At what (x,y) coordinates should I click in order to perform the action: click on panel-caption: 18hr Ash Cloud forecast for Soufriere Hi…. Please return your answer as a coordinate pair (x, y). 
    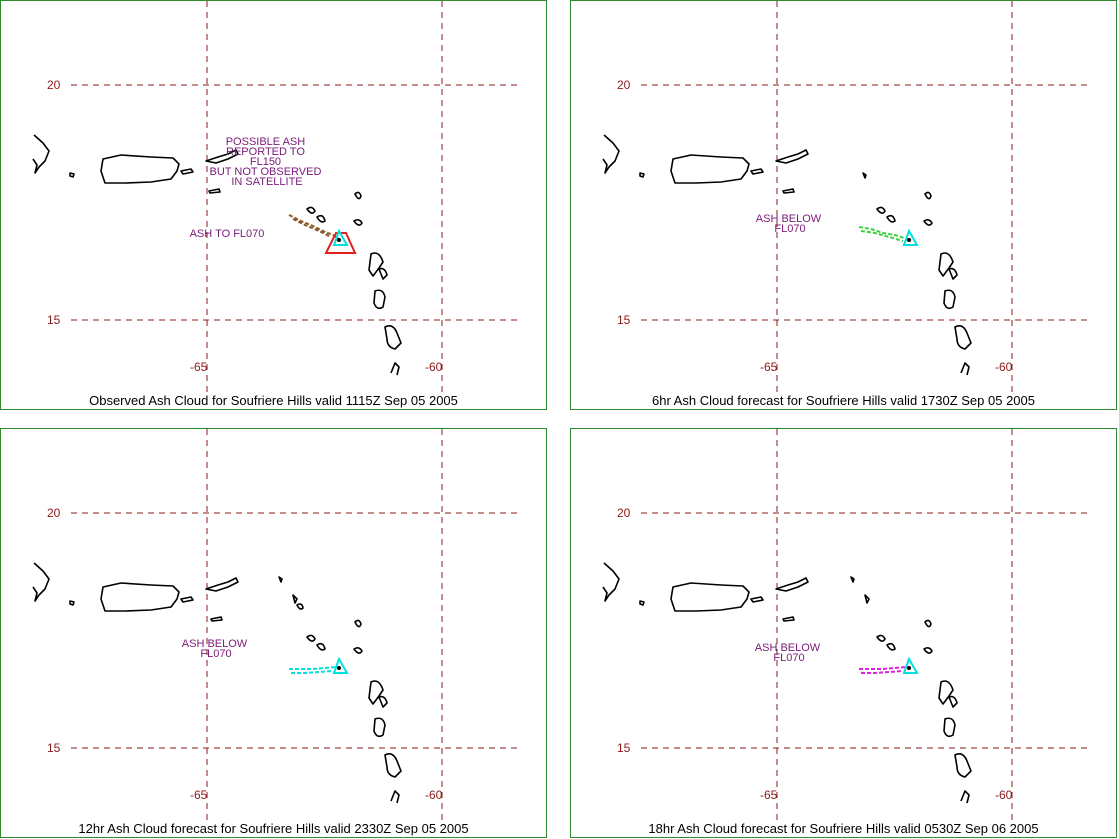
    Looking at the image, I should click on (843, 828).